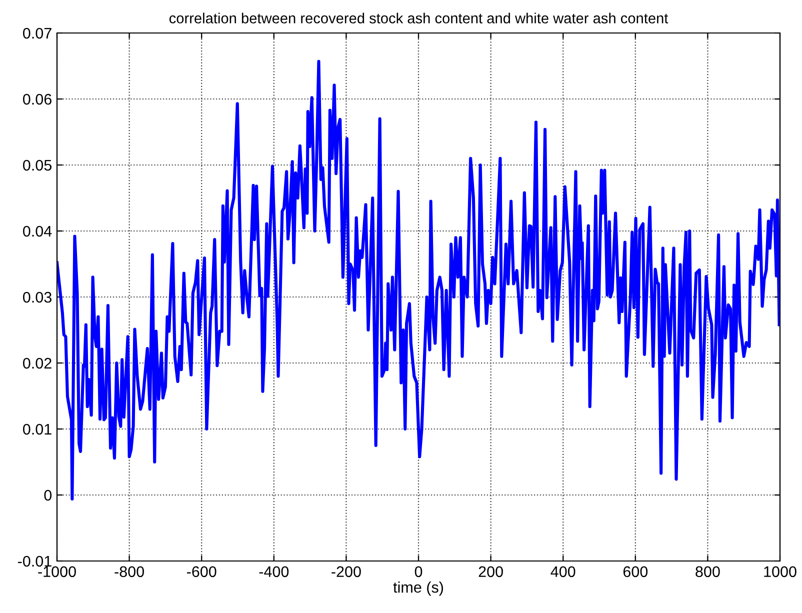  I want to click on x-tick-label: -800, so click(129, 572).